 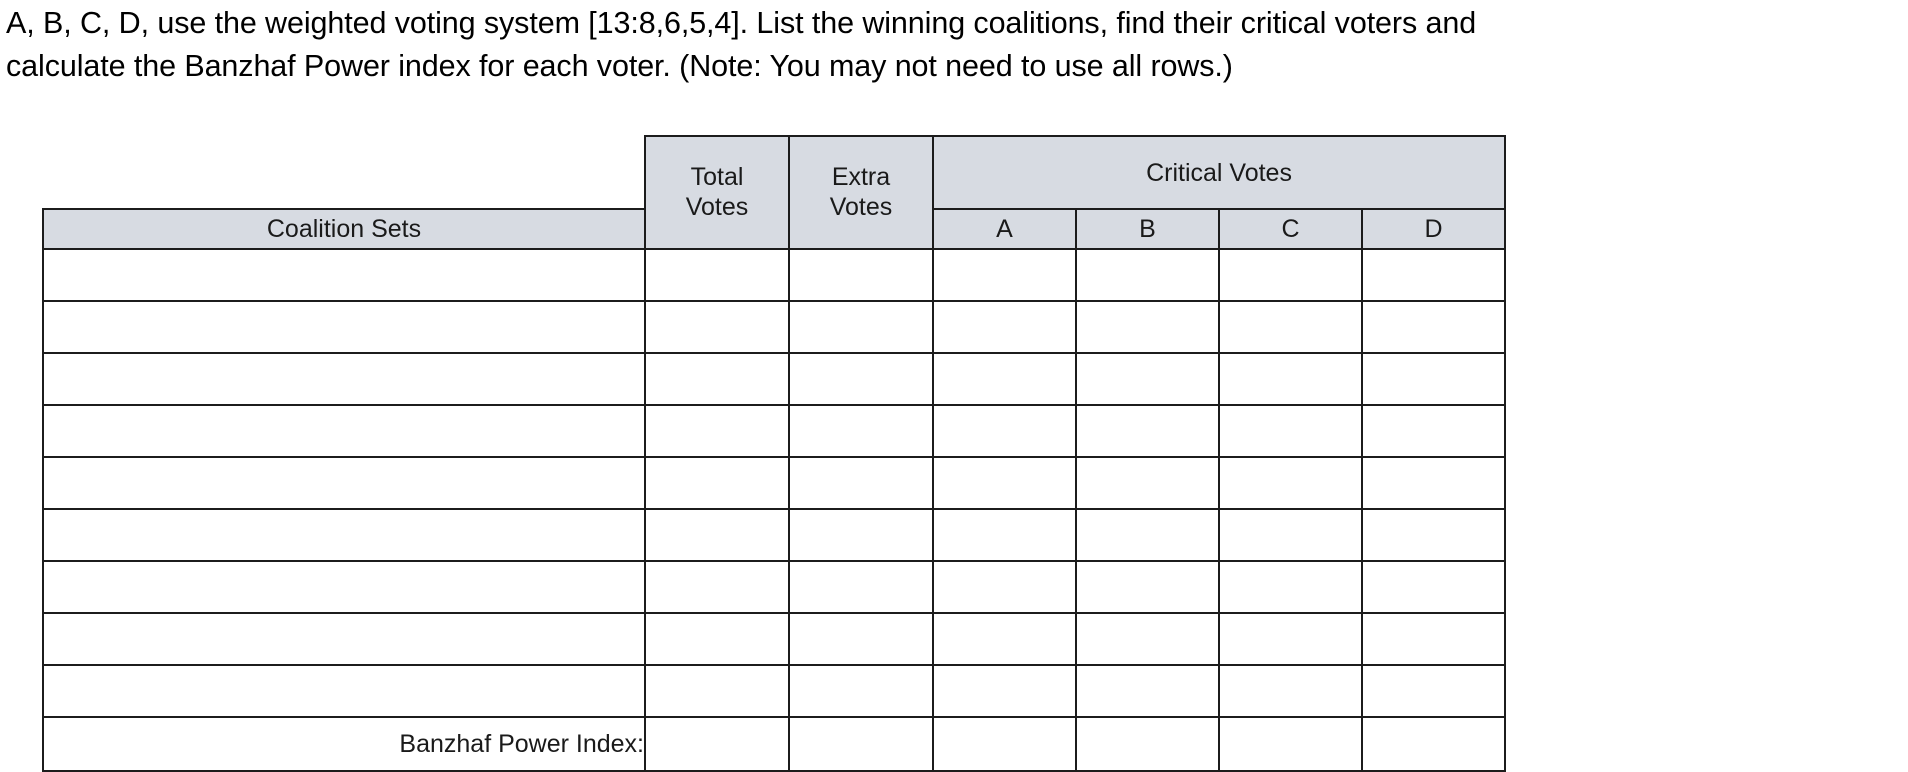 What do you see at coordinates (1147, 229) in the screenshot?
I see `header-voter-b: B` at bounding box center [1147, 229].